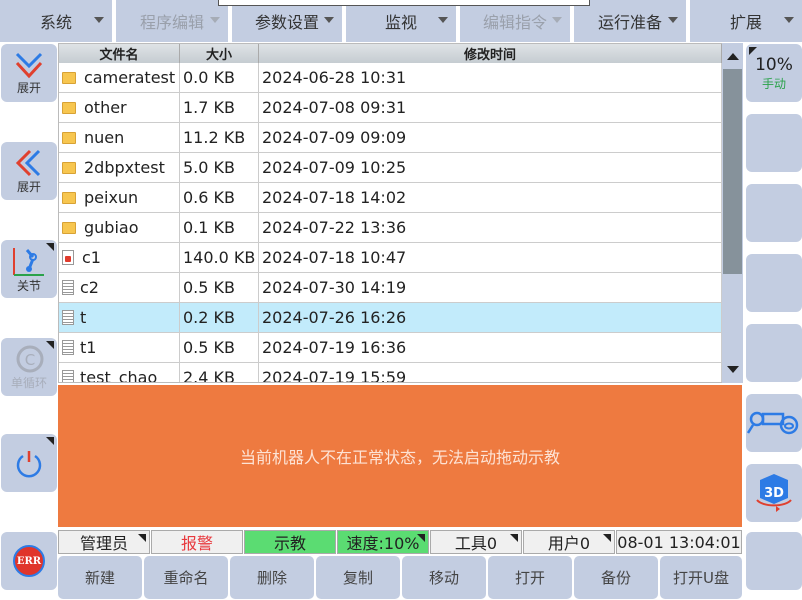 This screenshot has width=802, height=600. I want to click on status-mode: 示教, so click(290, 542).